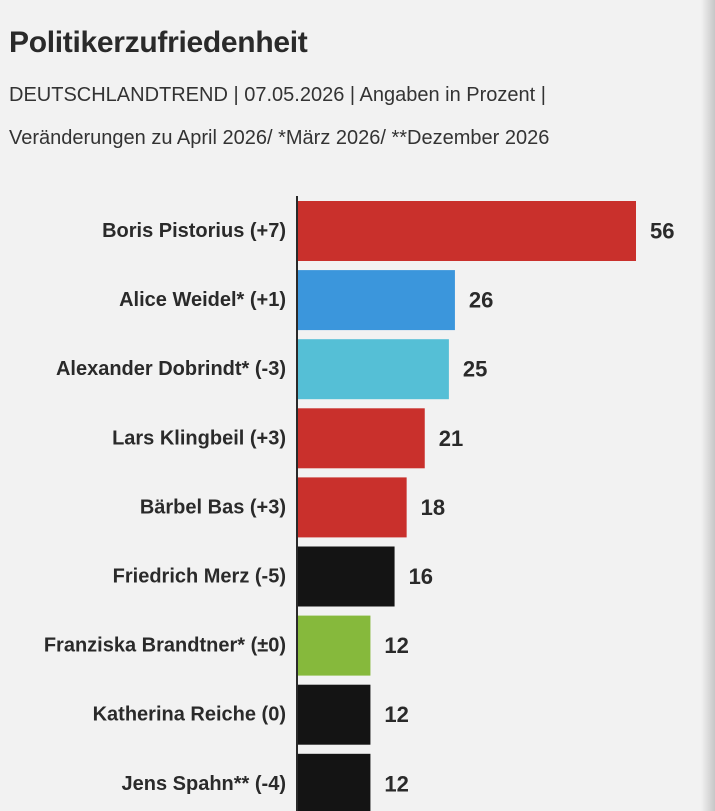 The width and height of the screenshot is (715, 811). What do you see at coordinates (451, 438) in the screenshot?
I see `value-label: 21` at bounding box center [451, 438].